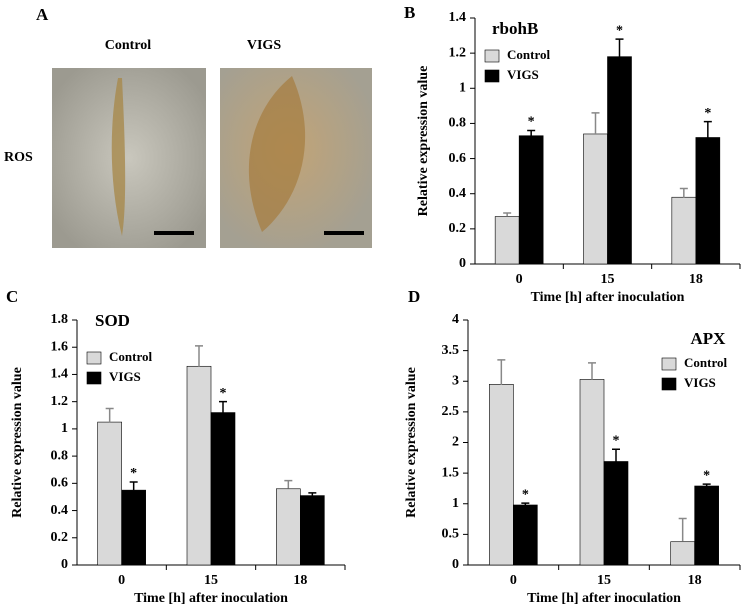  I want to click on y-tick-label: 1.8, so click(60, 319).